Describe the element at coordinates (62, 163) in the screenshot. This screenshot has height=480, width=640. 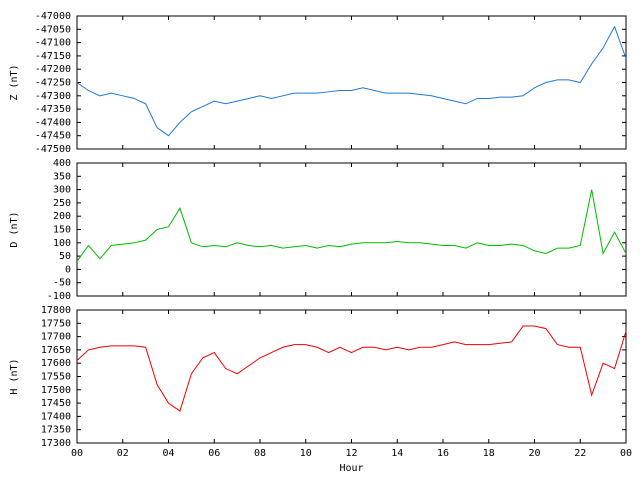
I see `y-tick-label: 400` at that location.